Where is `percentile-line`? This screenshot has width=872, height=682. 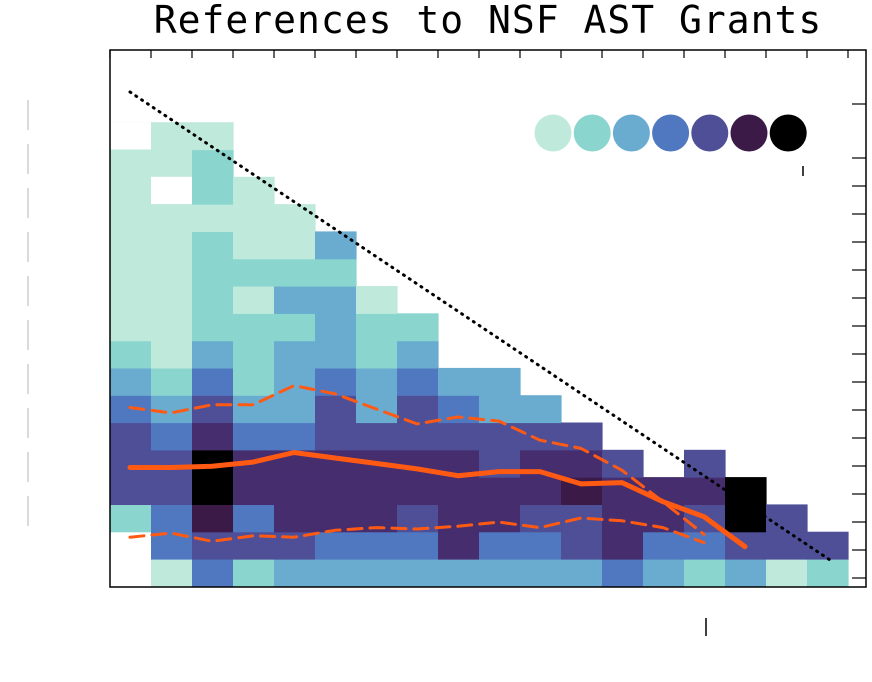
percentile-line is located at coordinates (417, 530).